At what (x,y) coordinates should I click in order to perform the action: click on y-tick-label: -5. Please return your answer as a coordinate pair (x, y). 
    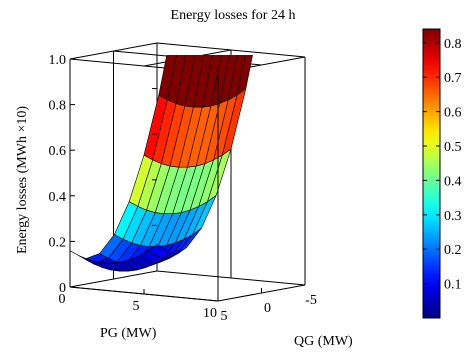
    Looking at the image, I should click on (311, 300).